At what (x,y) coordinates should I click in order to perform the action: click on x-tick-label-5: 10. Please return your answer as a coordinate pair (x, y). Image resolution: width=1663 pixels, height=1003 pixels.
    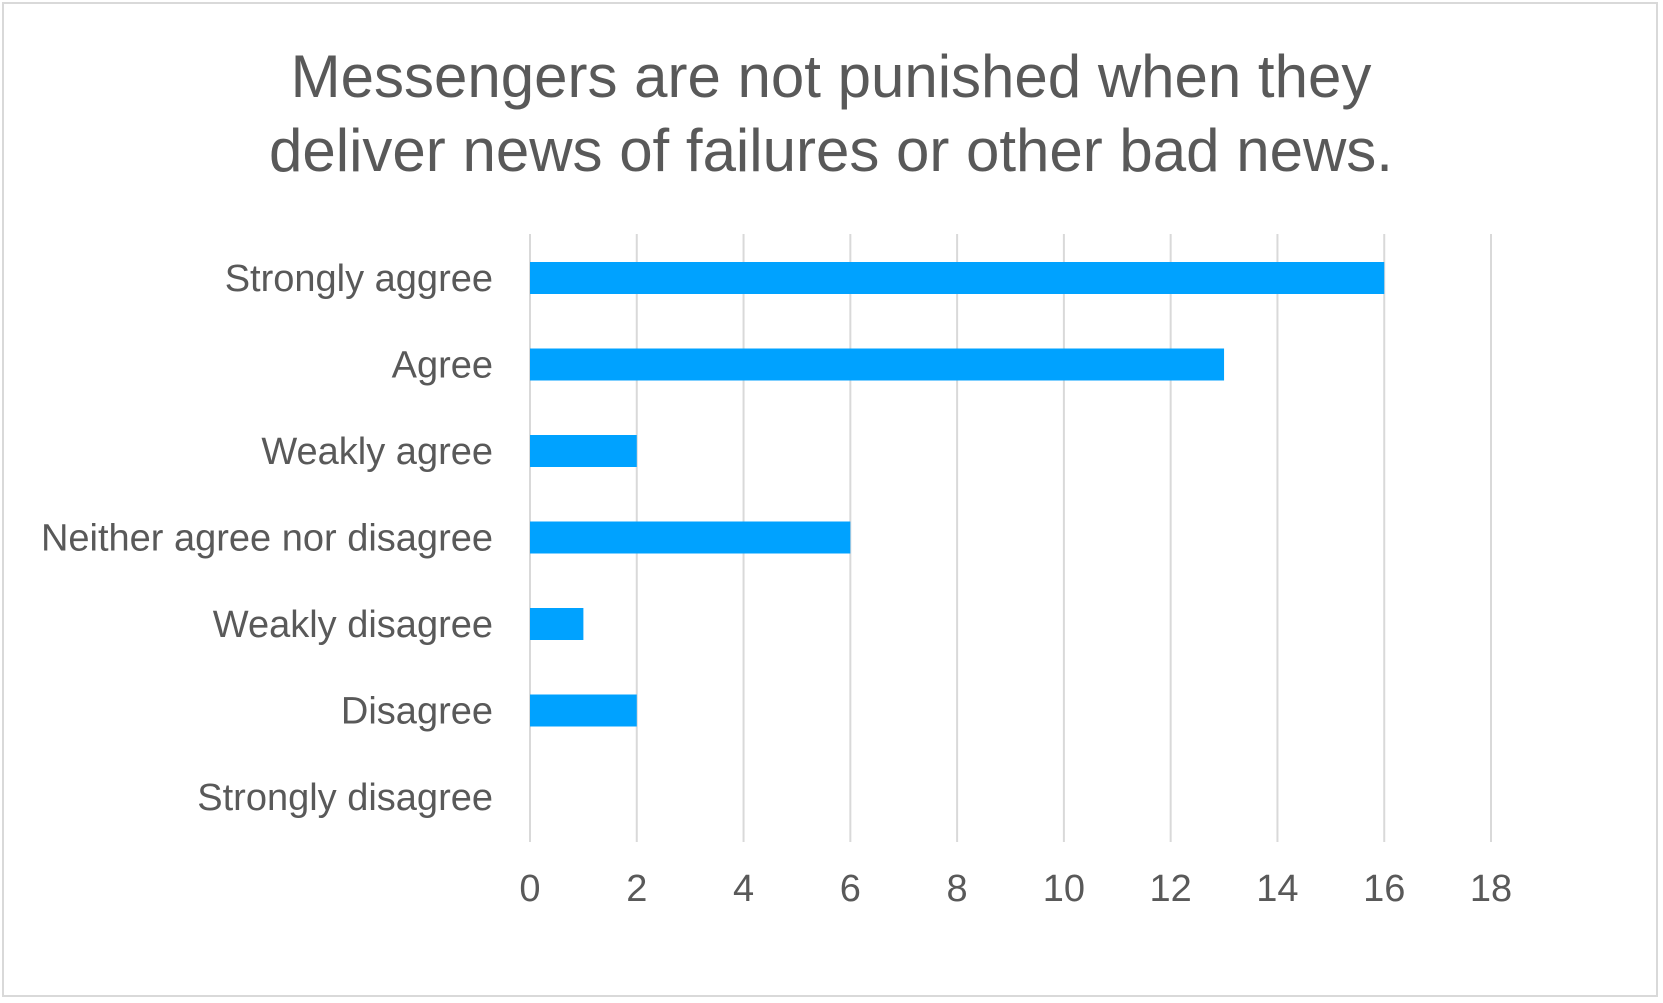
    Looking at the image, I should click on (1064, 889).